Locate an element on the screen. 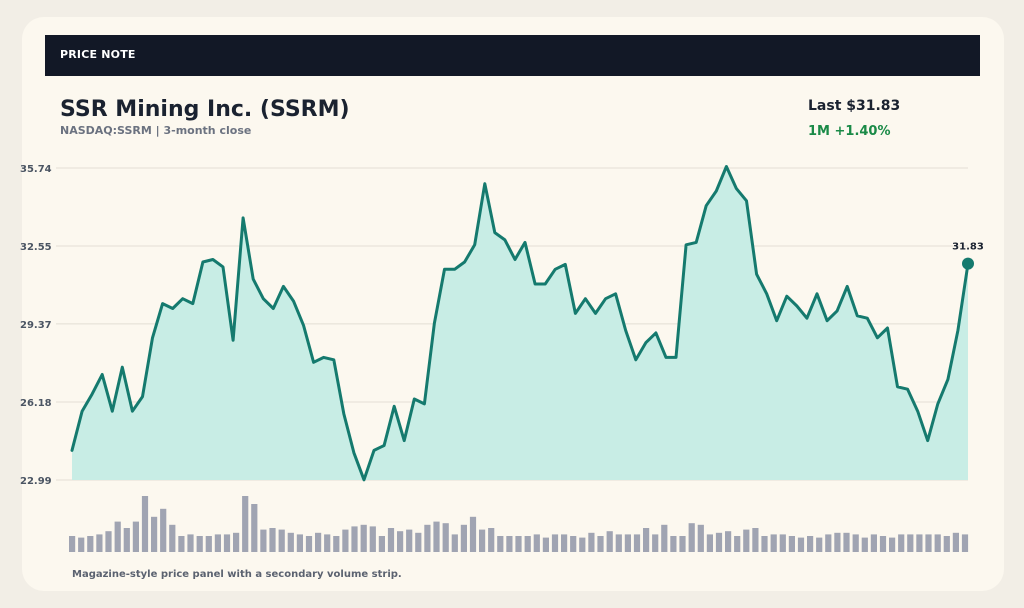  price-note-label: PRICE NOTE is located at coordinates (98, 54).